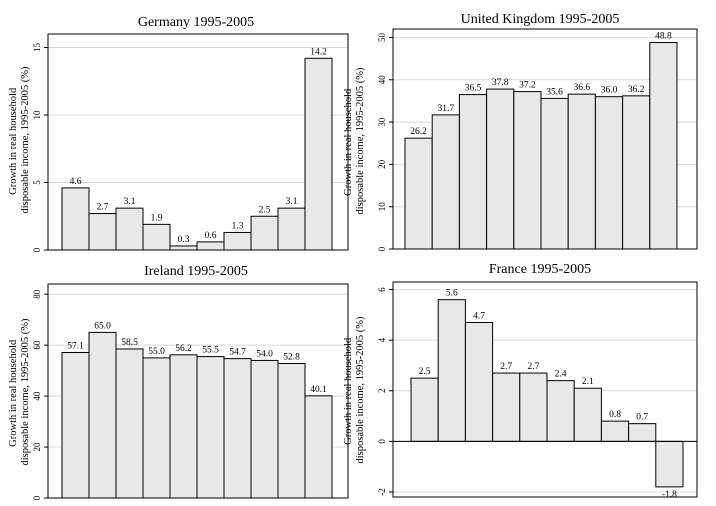 This screenshot has height=506, width=716. I want to click on data-label: 1.3, so click(238, 226).